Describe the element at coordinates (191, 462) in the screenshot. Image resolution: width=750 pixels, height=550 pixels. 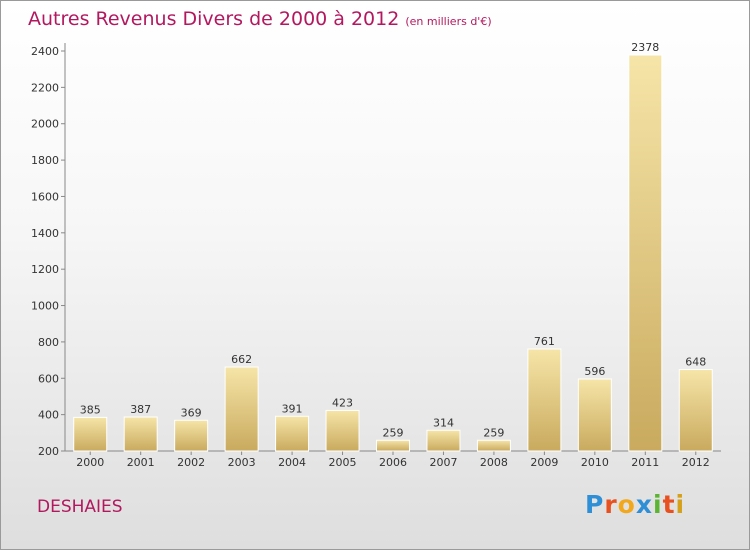
I see `x-tick-label: 2002` at that location.